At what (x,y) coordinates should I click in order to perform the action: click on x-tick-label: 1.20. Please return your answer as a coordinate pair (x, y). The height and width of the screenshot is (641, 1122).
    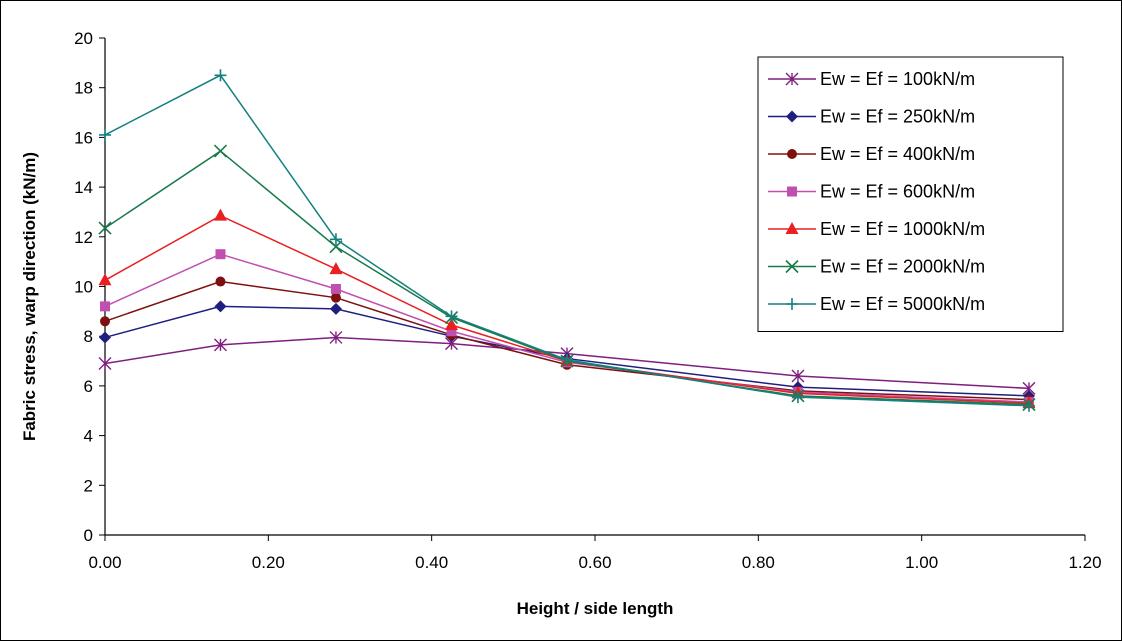
    Looking at the image, I should click on (1084, 562).